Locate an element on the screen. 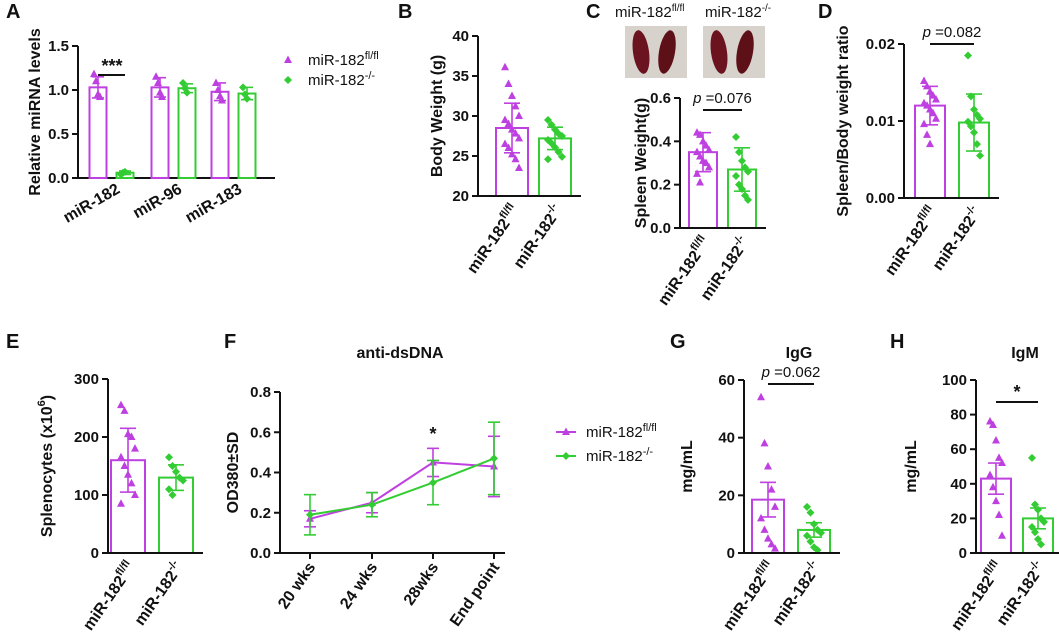 The image size is (1059, 640). y-tick-label: 0.2 is located at coordinates (660, 185).